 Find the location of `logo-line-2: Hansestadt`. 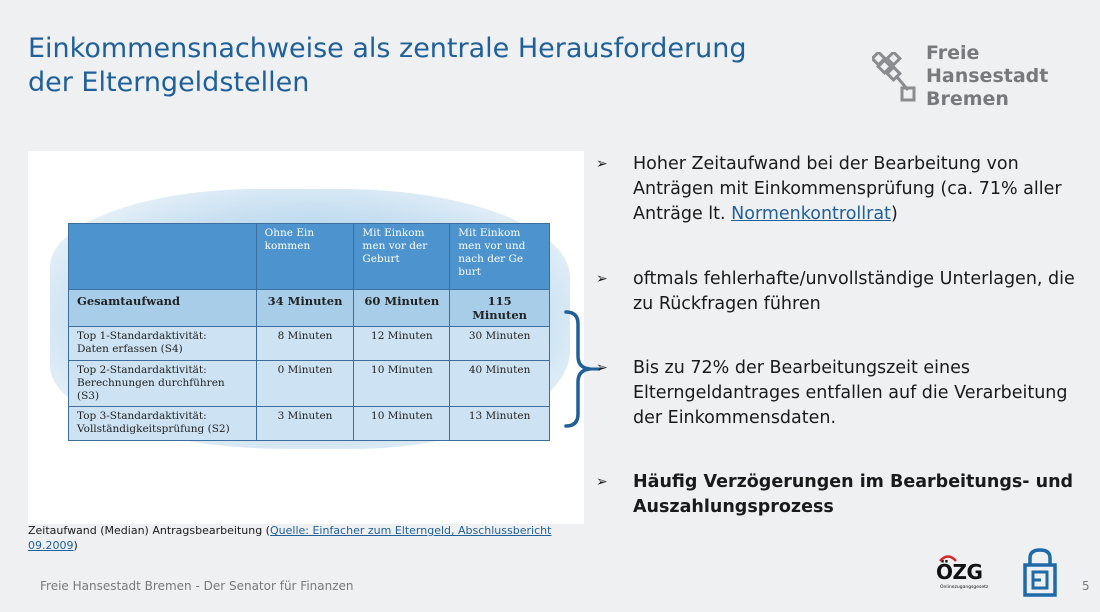

logo-line-2: Hansestadt is located at coordinates (987, 76).